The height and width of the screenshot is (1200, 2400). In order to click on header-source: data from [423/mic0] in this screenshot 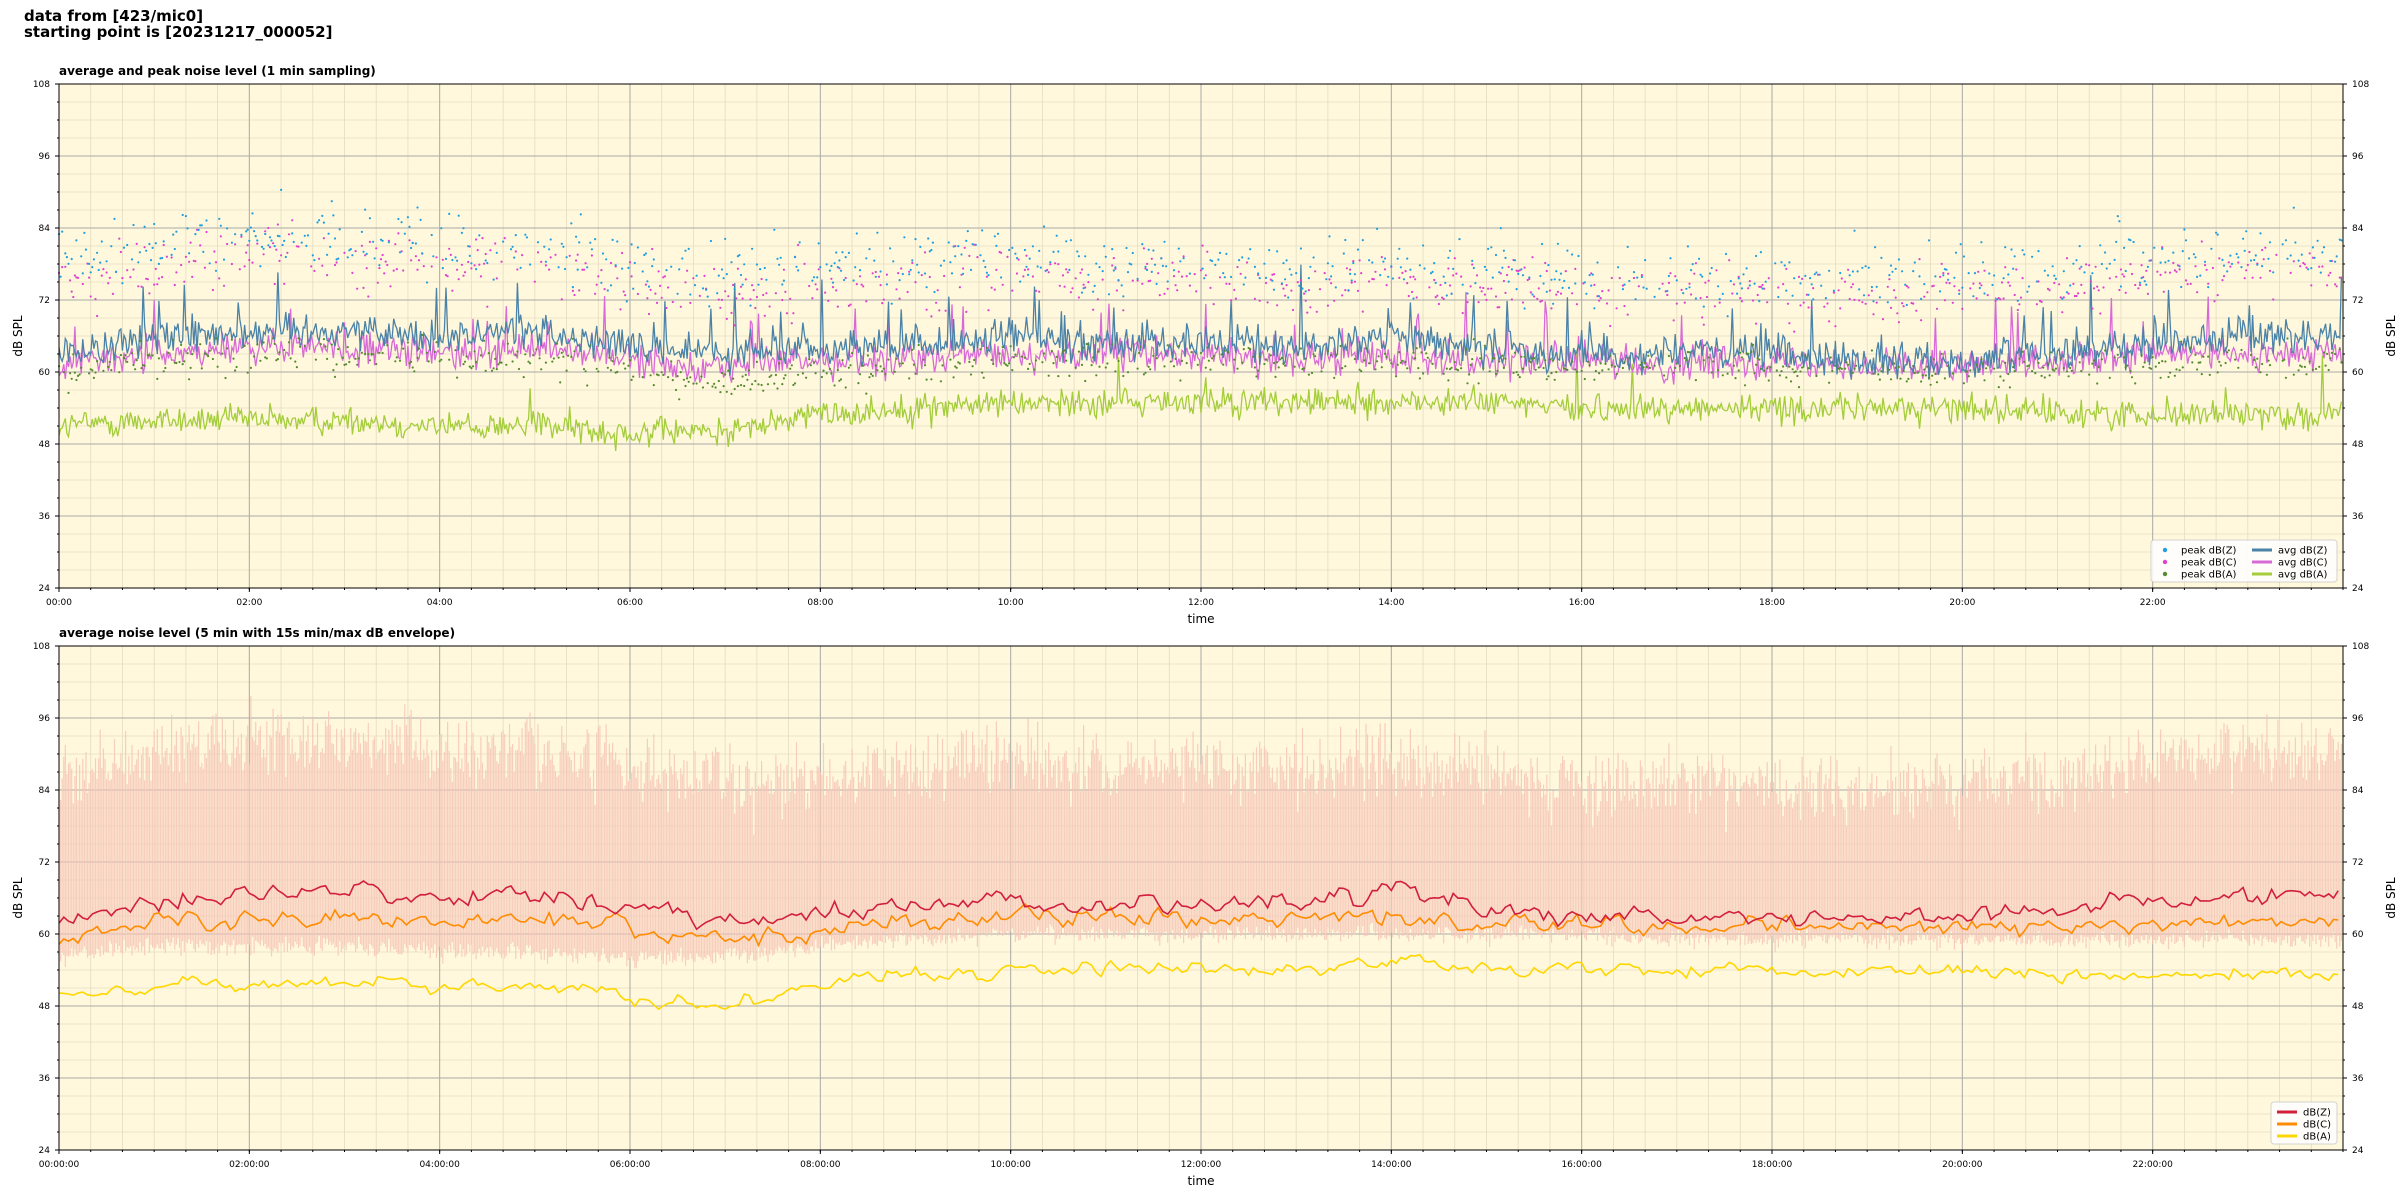, I will do `click(114, 16)`.